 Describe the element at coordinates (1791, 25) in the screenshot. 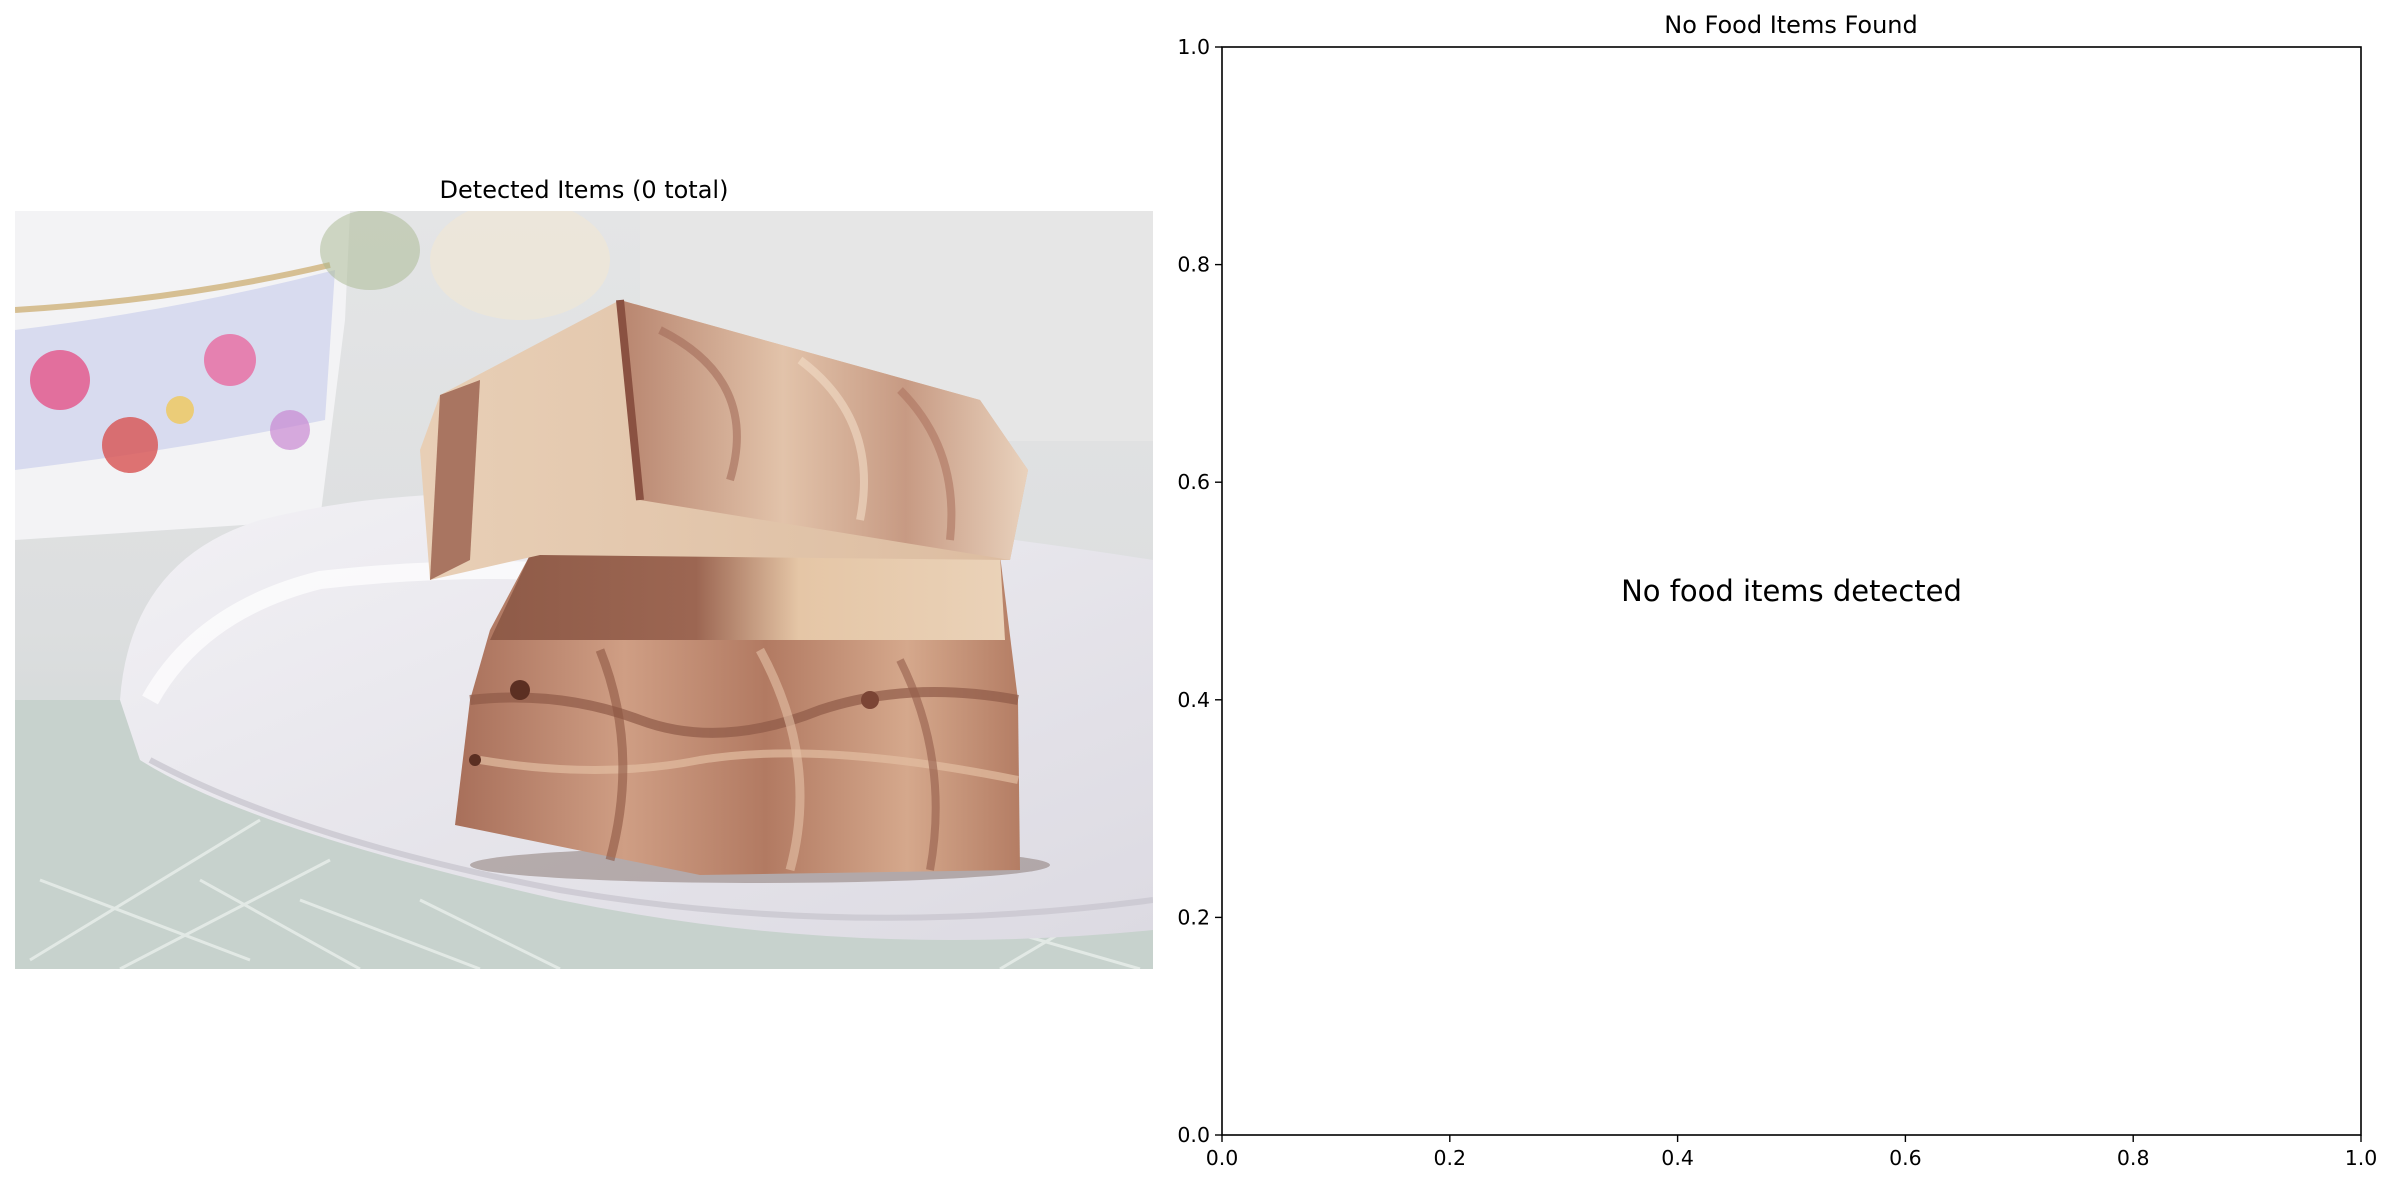

I see `right-panel-title: No Food Items Found` at that location.